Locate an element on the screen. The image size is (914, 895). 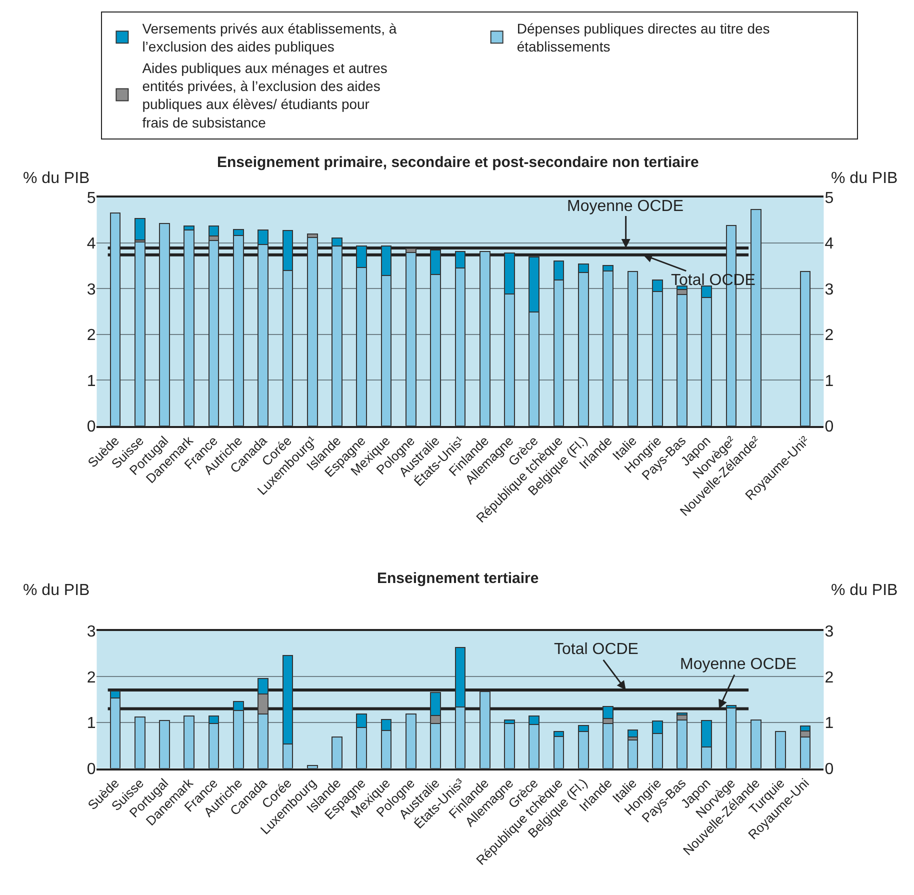
y2-tick-label: 4 is located at coordinates (829, 244).